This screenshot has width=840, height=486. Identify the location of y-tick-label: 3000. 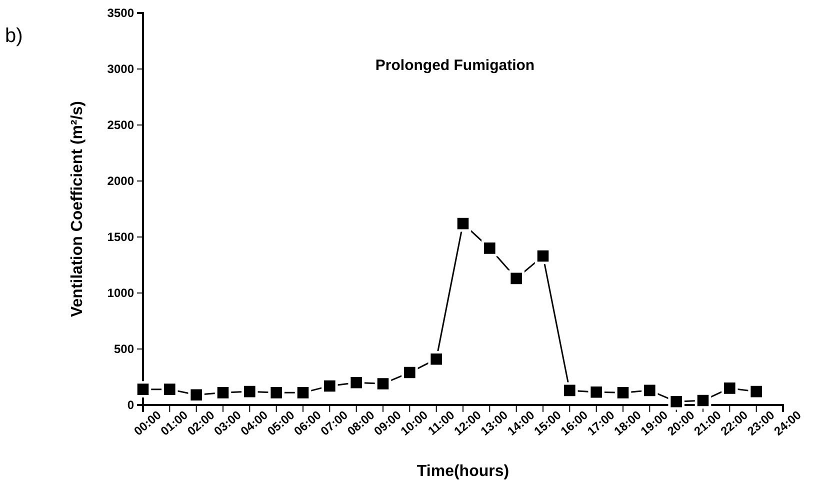
(120, 69).